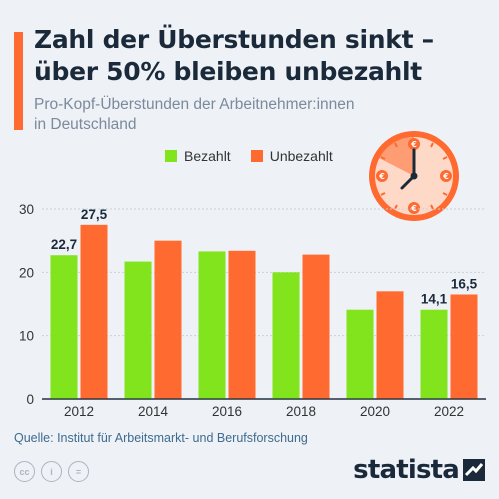 The height and width of the screenshot is (499, 499). I want to click on license-icons: cc i =, so click(54, 471).